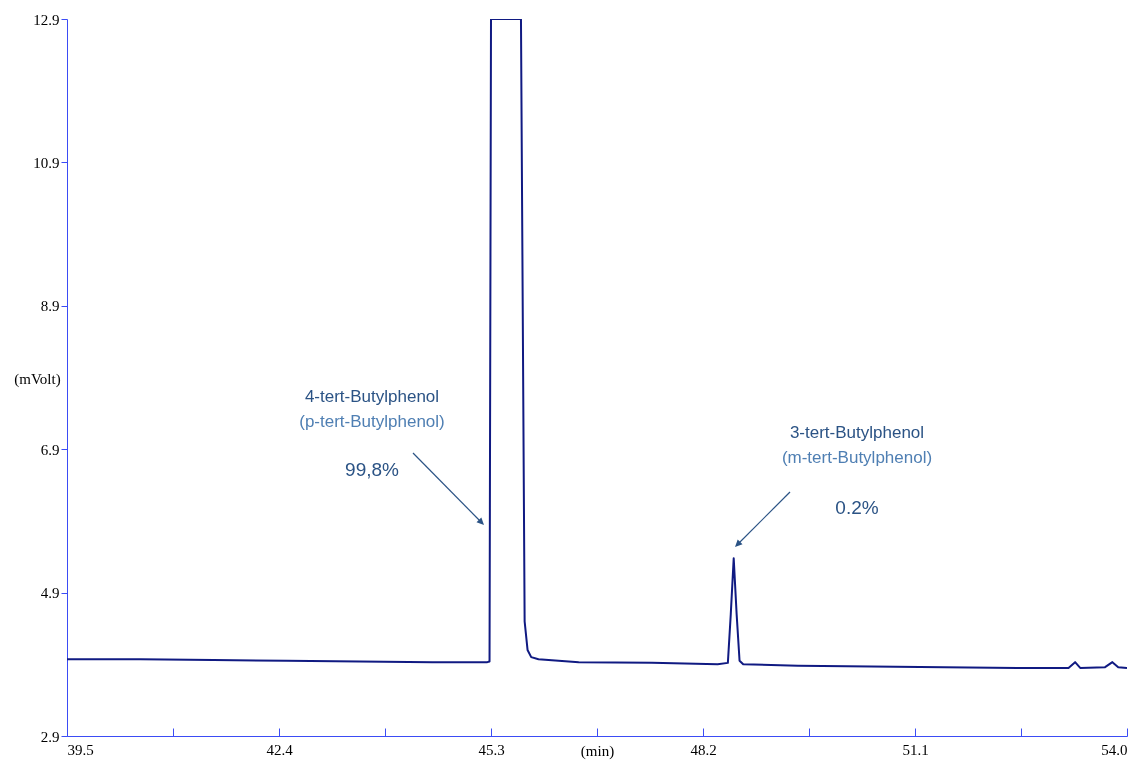  What do you see at coordinates (50, 736) in the screenshot?
I see `y-tick-label: 2.9` at bounding box center [50, 736].